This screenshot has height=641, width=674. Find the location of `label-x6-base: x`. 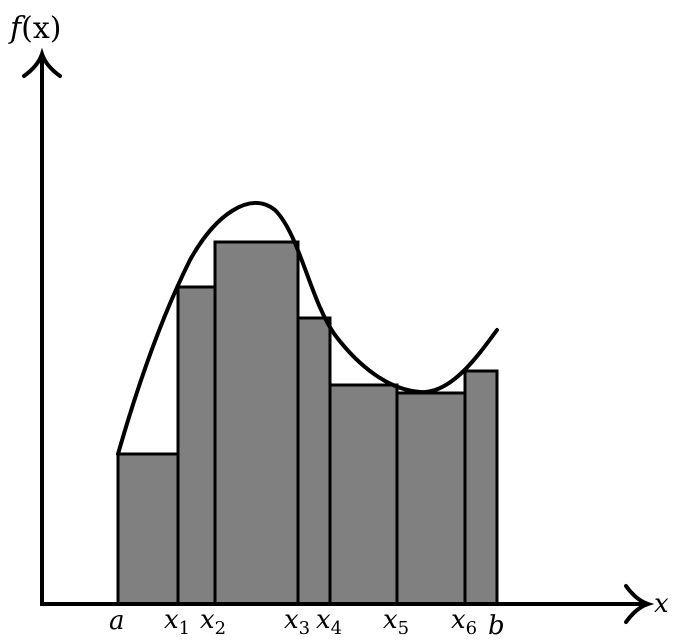

label-x6-base: x is located at coordinates (458, 620).